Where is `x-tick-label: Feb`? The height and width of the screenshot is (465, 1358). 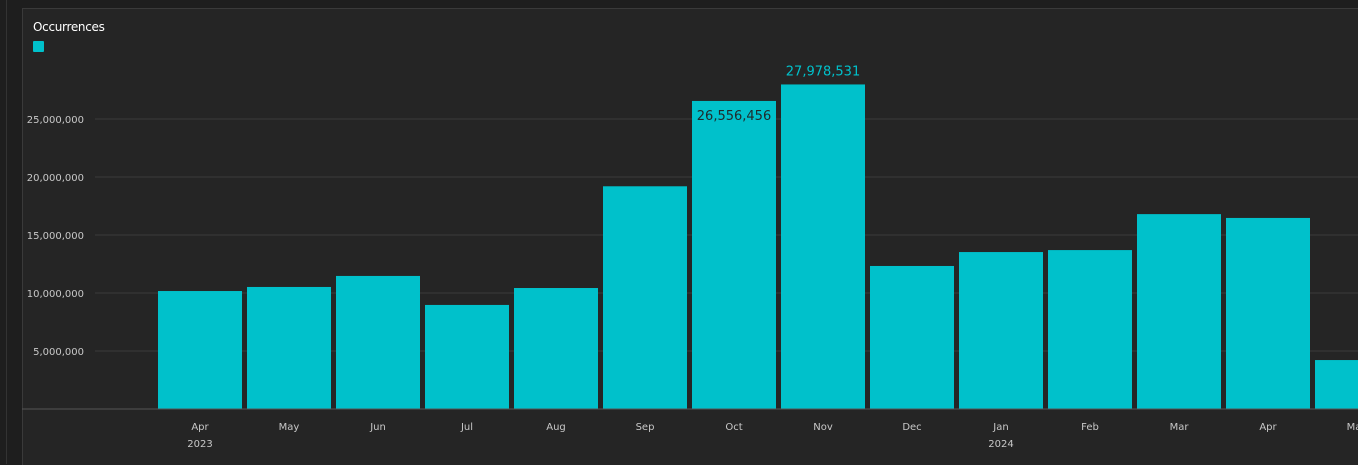 x-tick-label: Feb is located at coordinates (1090, 427).